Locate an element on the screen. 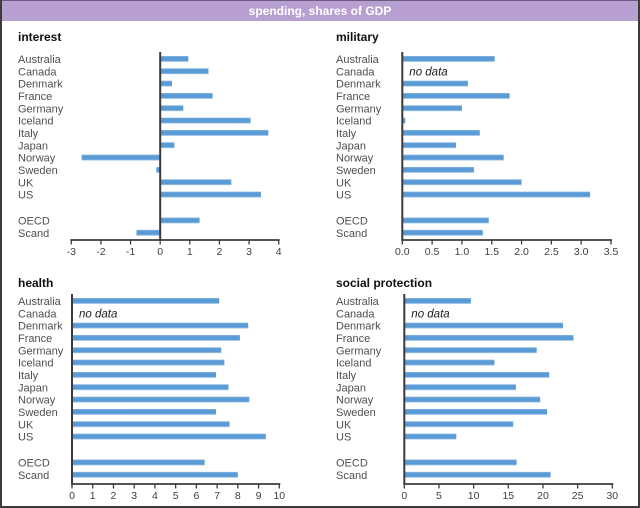 This screenshot has height=508, width=640. x-tick-label-7: 7 is located at coordinates (217, 496).